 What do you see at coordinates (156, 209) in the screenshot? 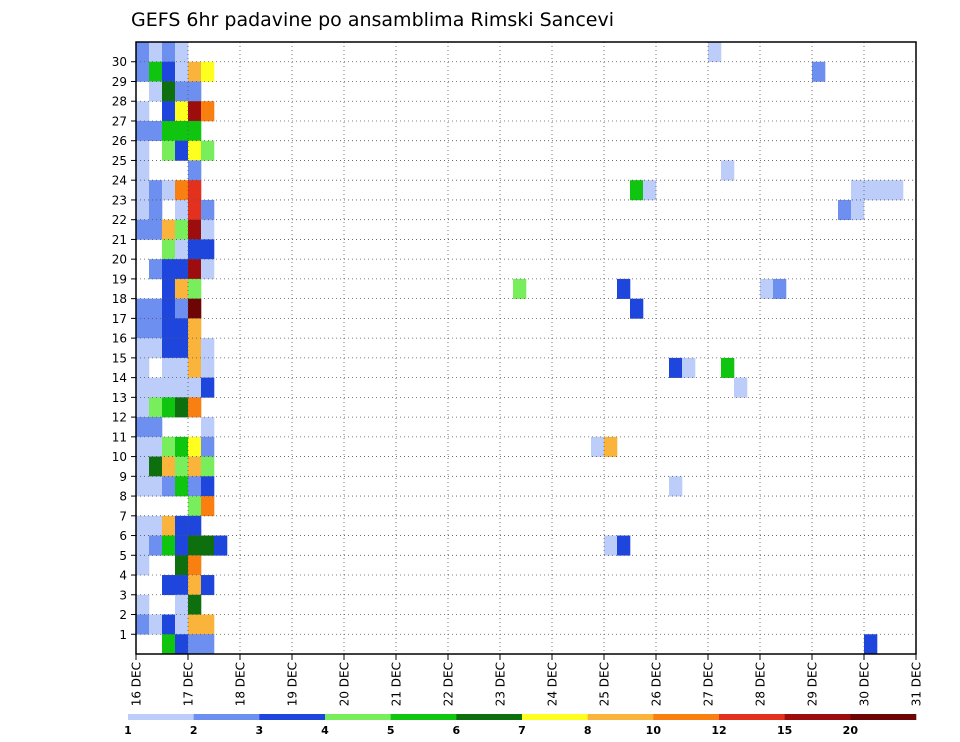
I see `cell-m22-s1` at bounding box center [156, 209].